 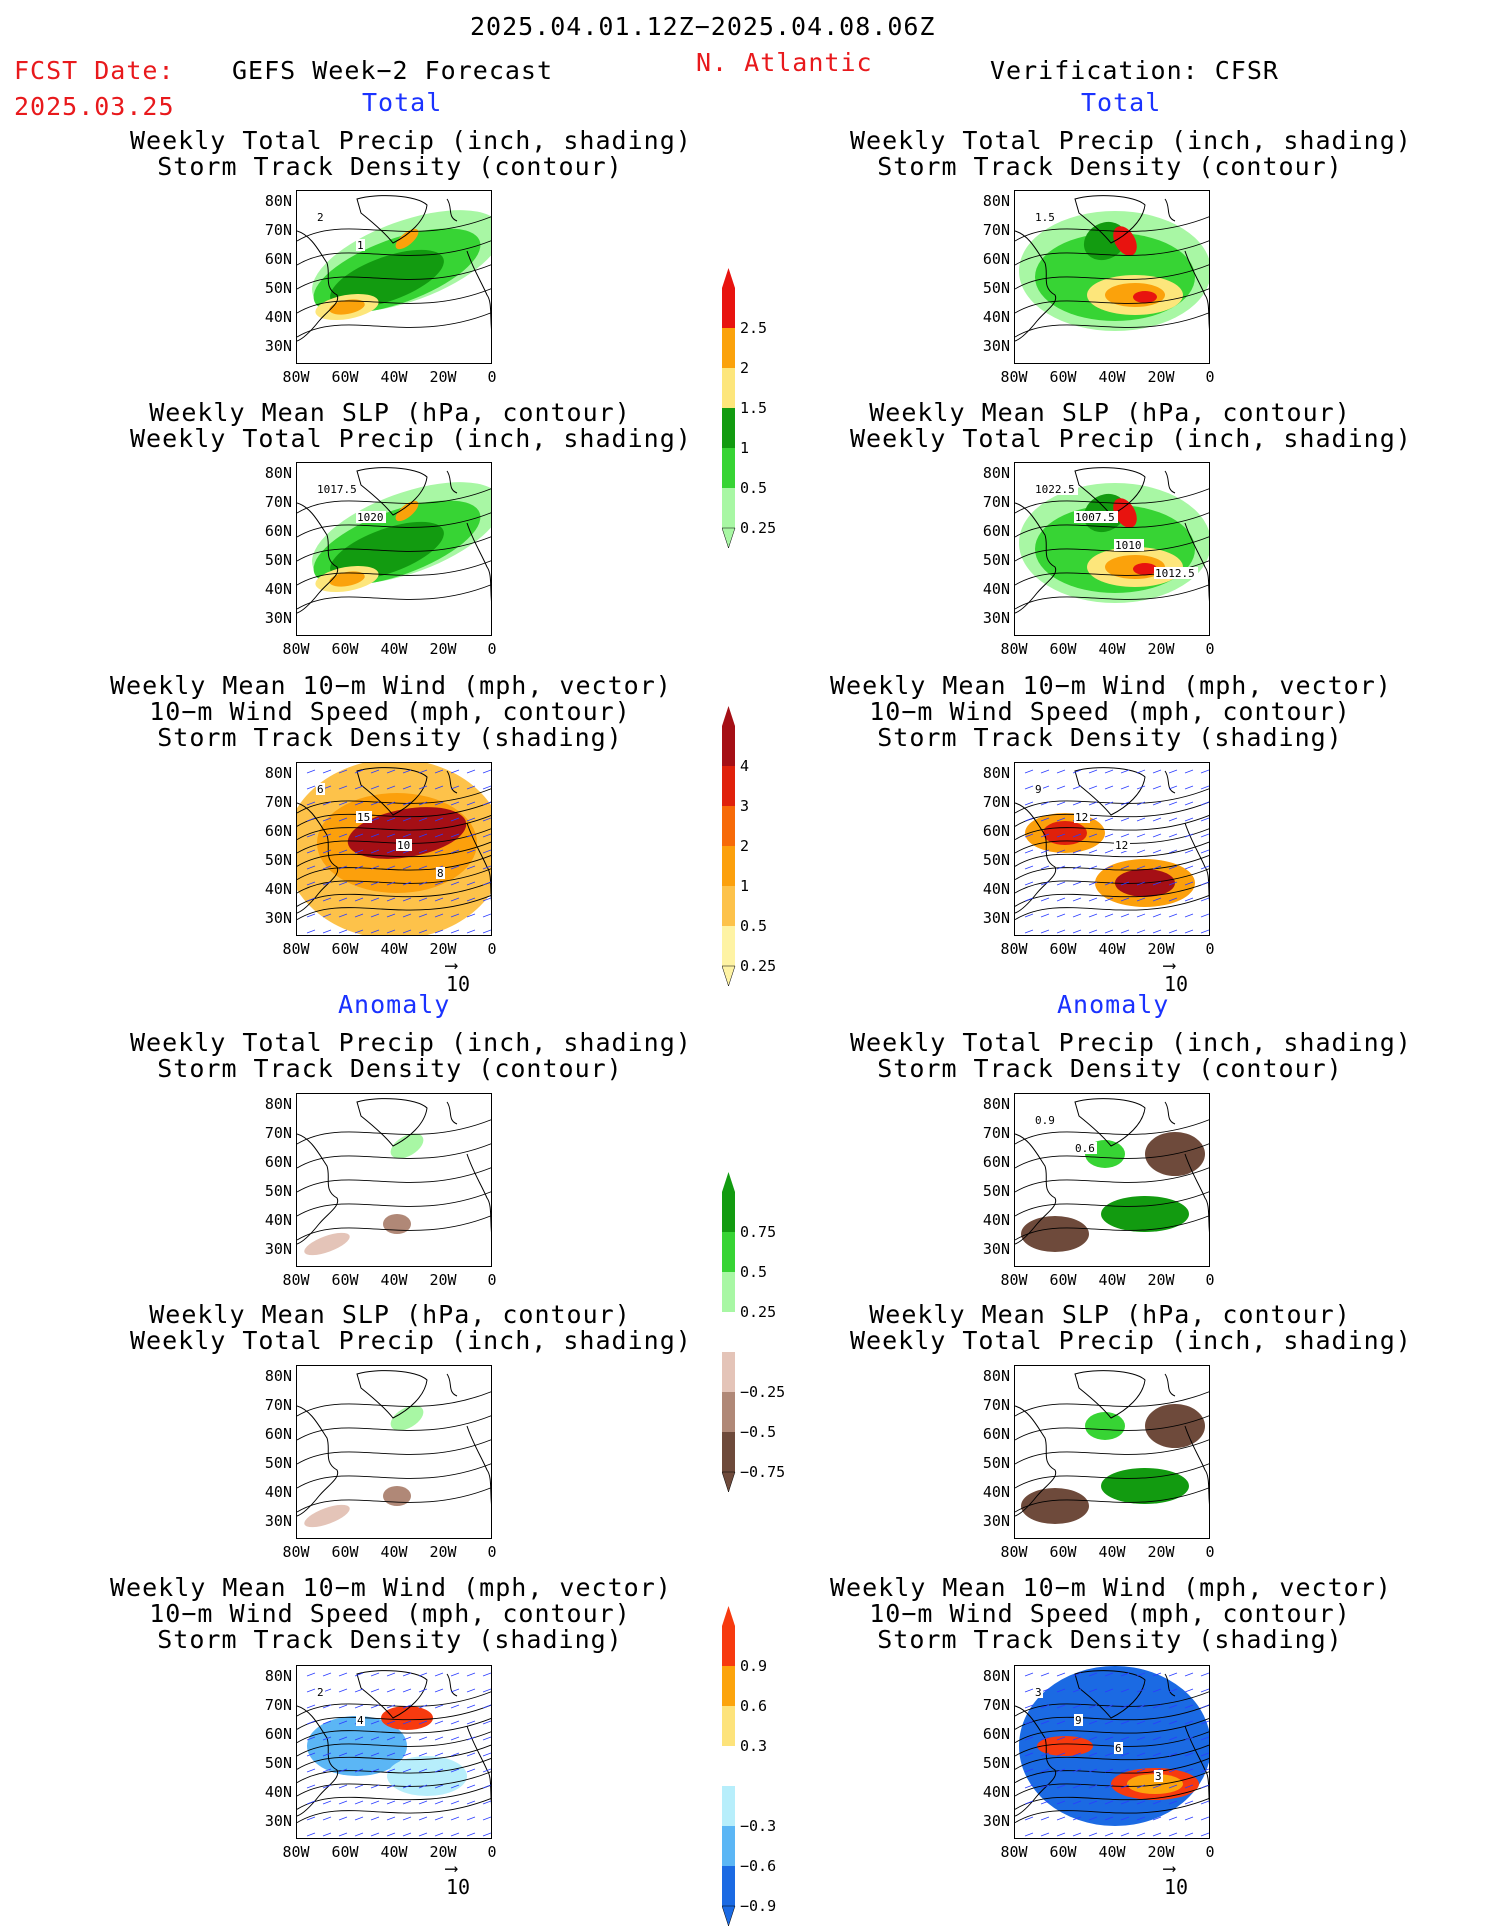 I want to click on contour-label: 8, so click(x=440, y=873).